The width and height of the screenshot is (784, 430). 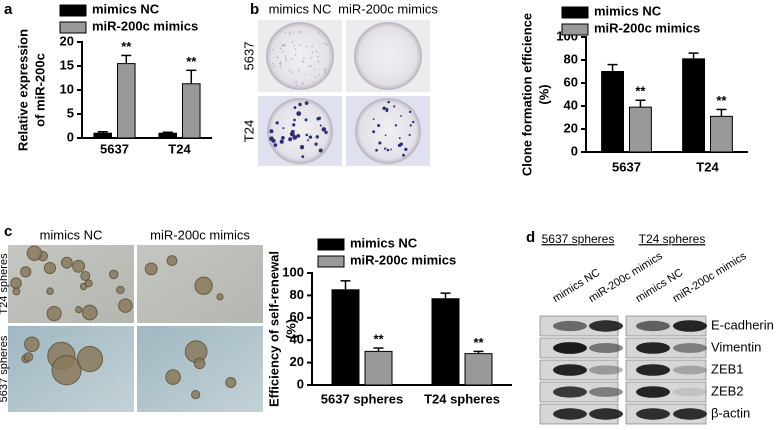 I want to click on x-tick-label: 5637, so click(x=626, y=166).